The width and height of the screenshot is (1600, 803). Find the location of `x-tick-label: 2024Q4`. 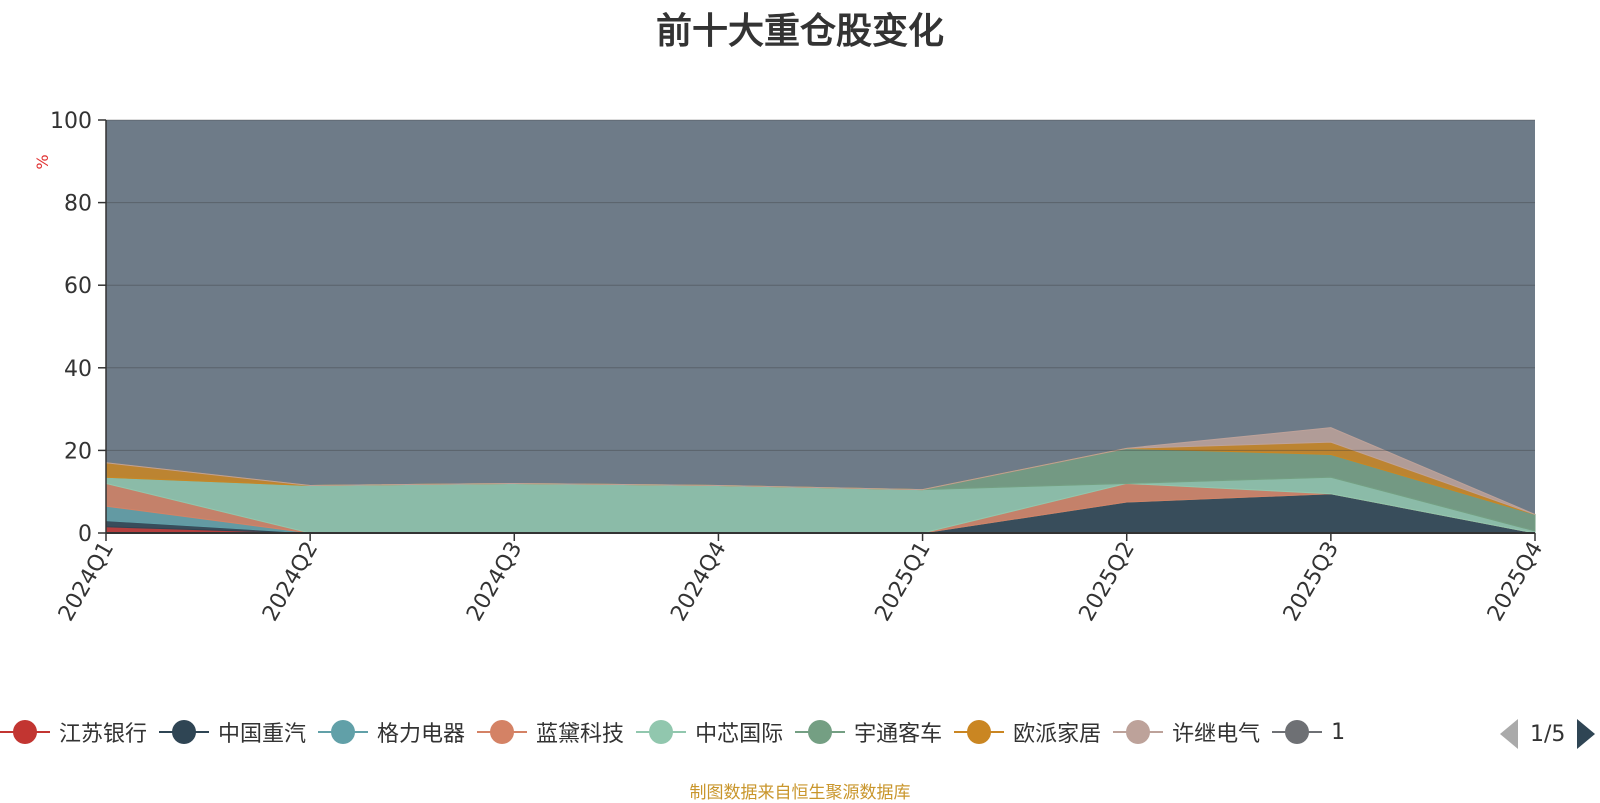

x-tick-label: 2024Q4 is located at coordinates (698, 582).